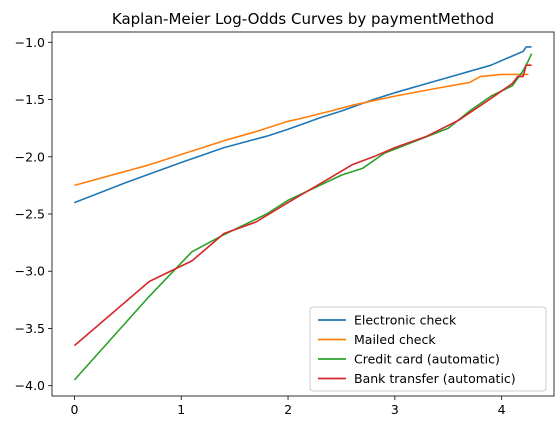 The width and height of the screenshot is (559, 435). Describe the element at coordinates (427, 359) in the screenshot. I see `legend-label-2: Credit card (automatic)` at that location.